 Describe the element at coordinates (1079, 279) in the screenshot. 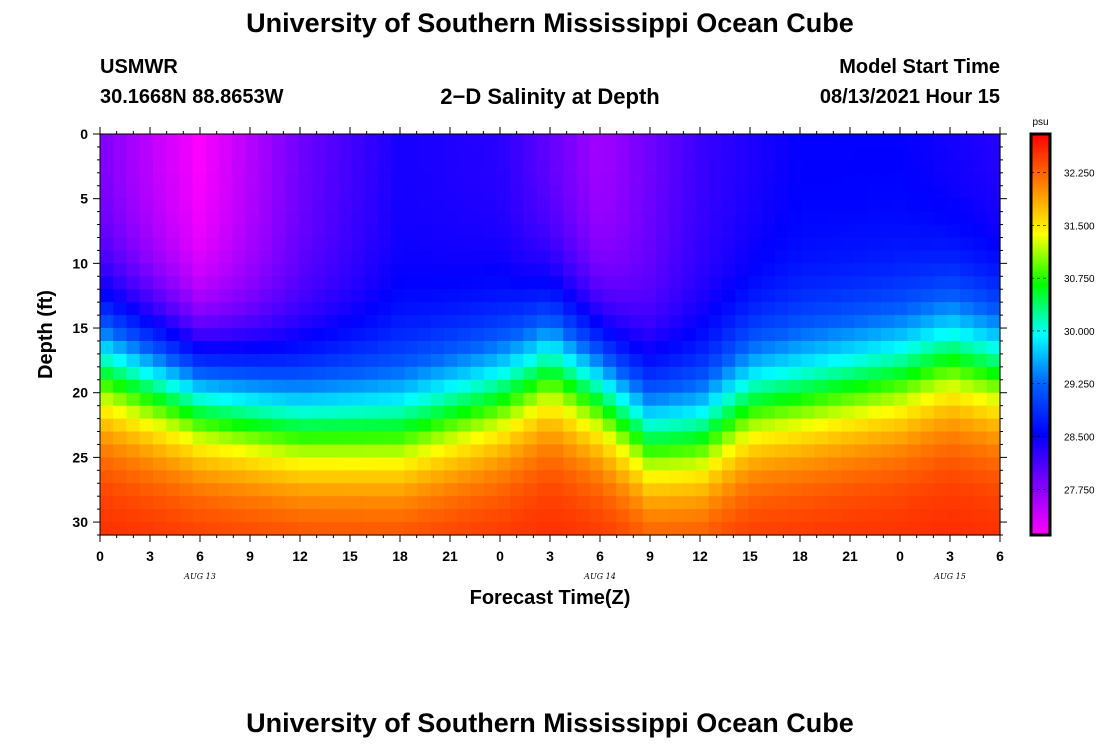

I see `colorbar-tick-label: 30.750` at that location.